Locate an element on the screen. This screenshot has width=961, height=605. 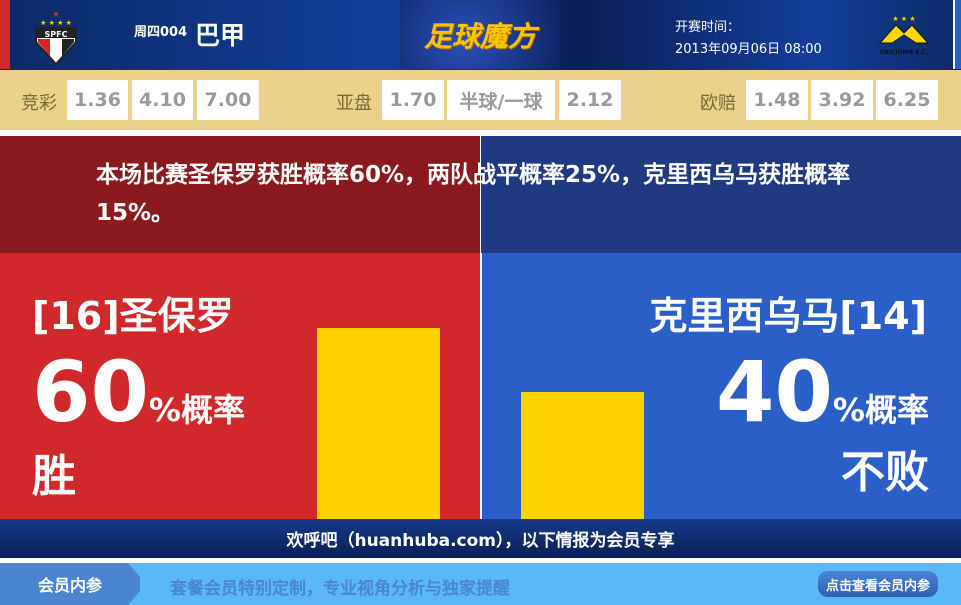
yapan-odd: 2.12 is located at coordinates (590, 100).